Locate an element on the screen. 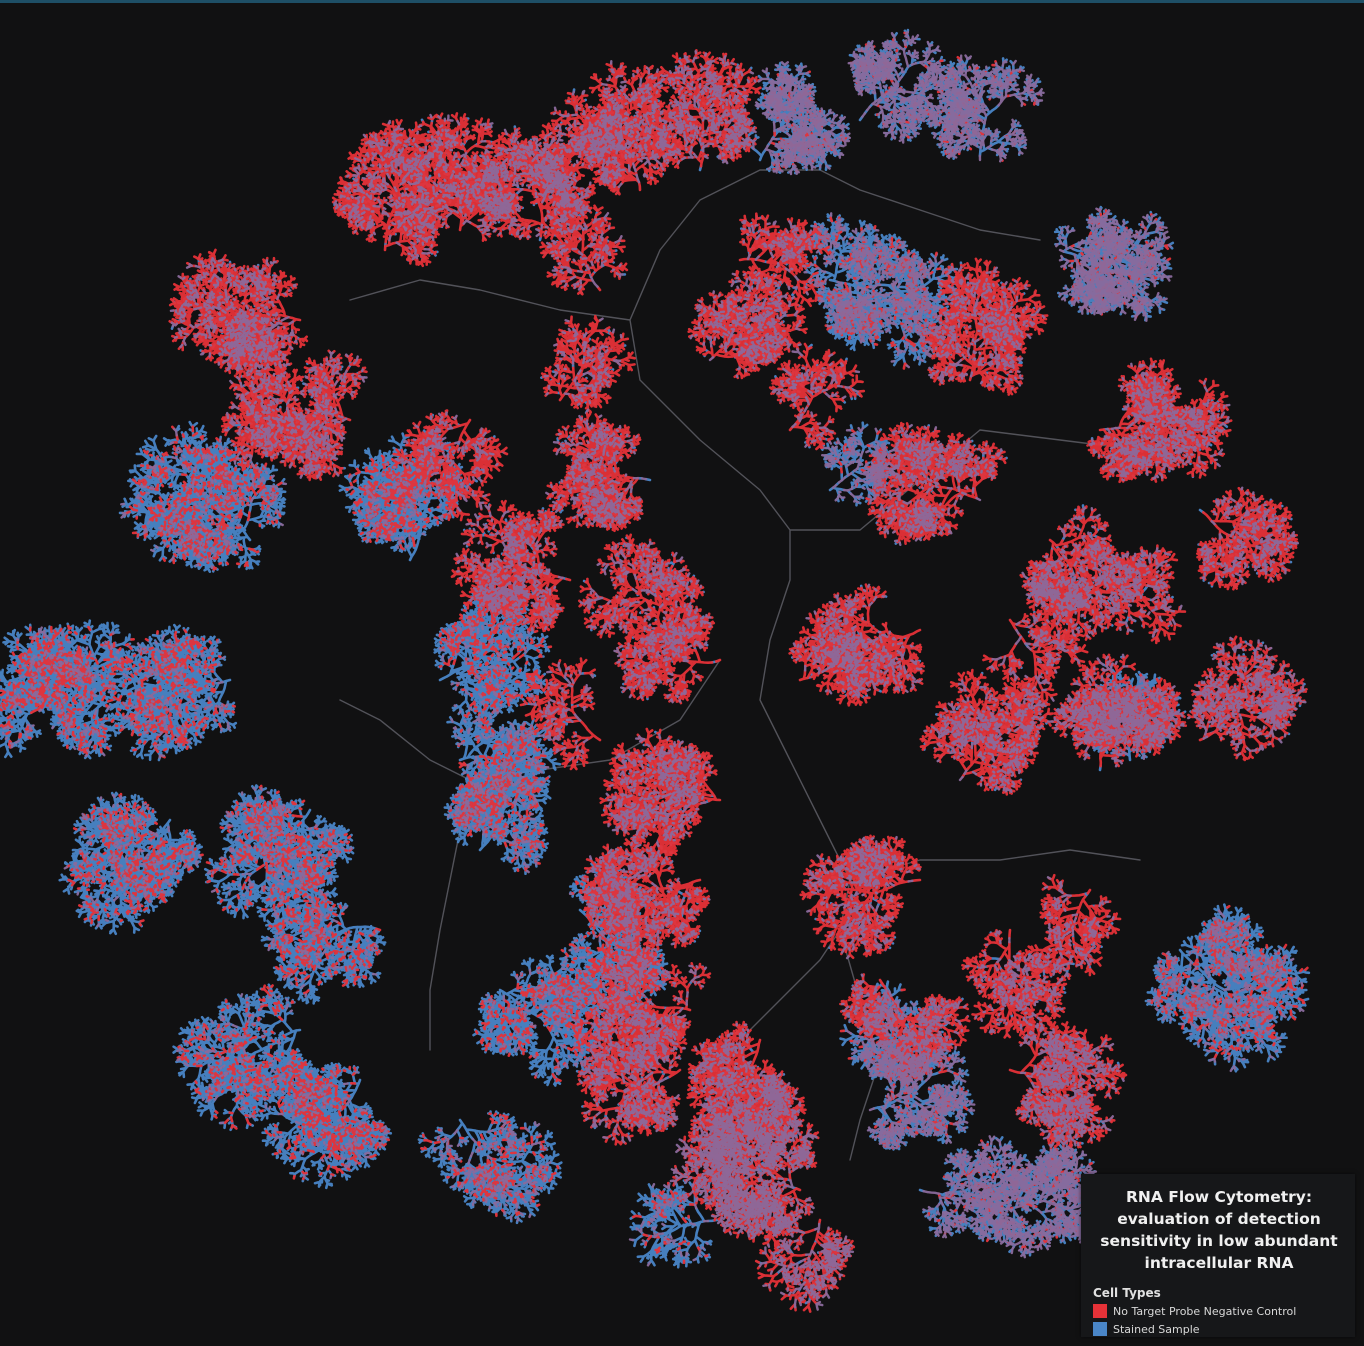 The width and height of the screenshot is (1364, 1346). legend-swatch-negative-control is located at coordinates (1100, 1311).